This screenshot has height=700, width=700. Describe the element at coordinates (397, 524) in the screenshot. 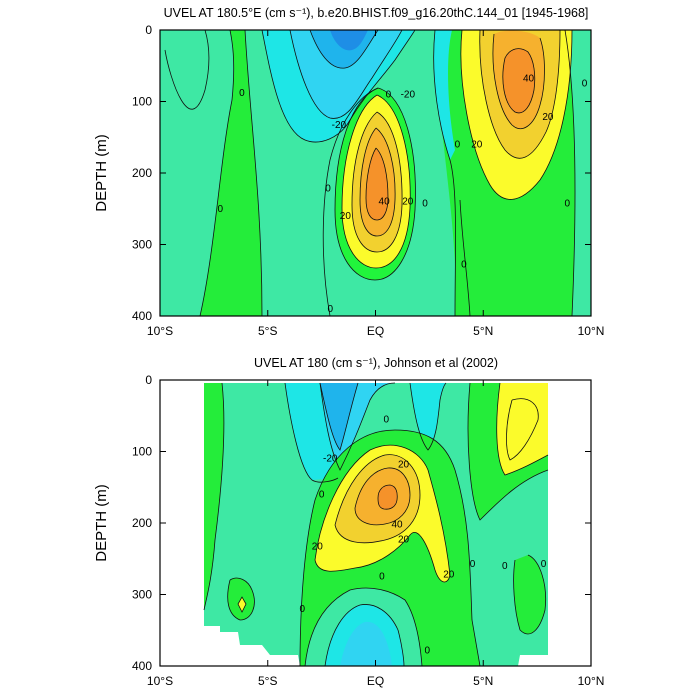

I see `bottom-contour-label: 40` at that location.